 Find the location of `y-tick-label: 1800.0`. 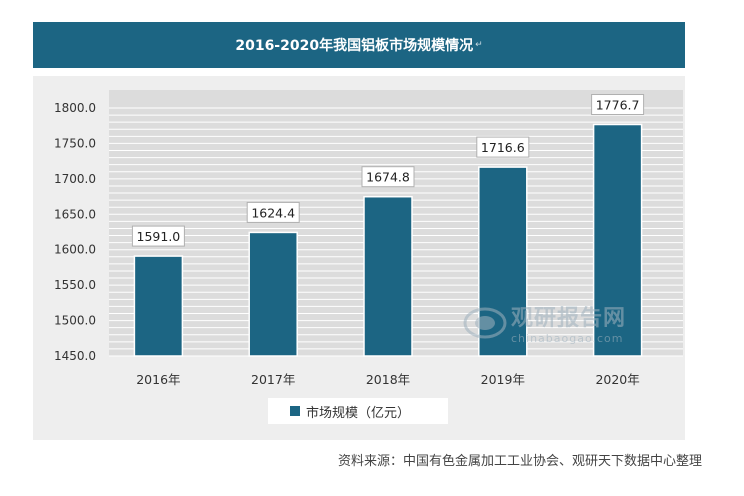

y-tick-label: 1800.0 is located at coordinates (75, 108).